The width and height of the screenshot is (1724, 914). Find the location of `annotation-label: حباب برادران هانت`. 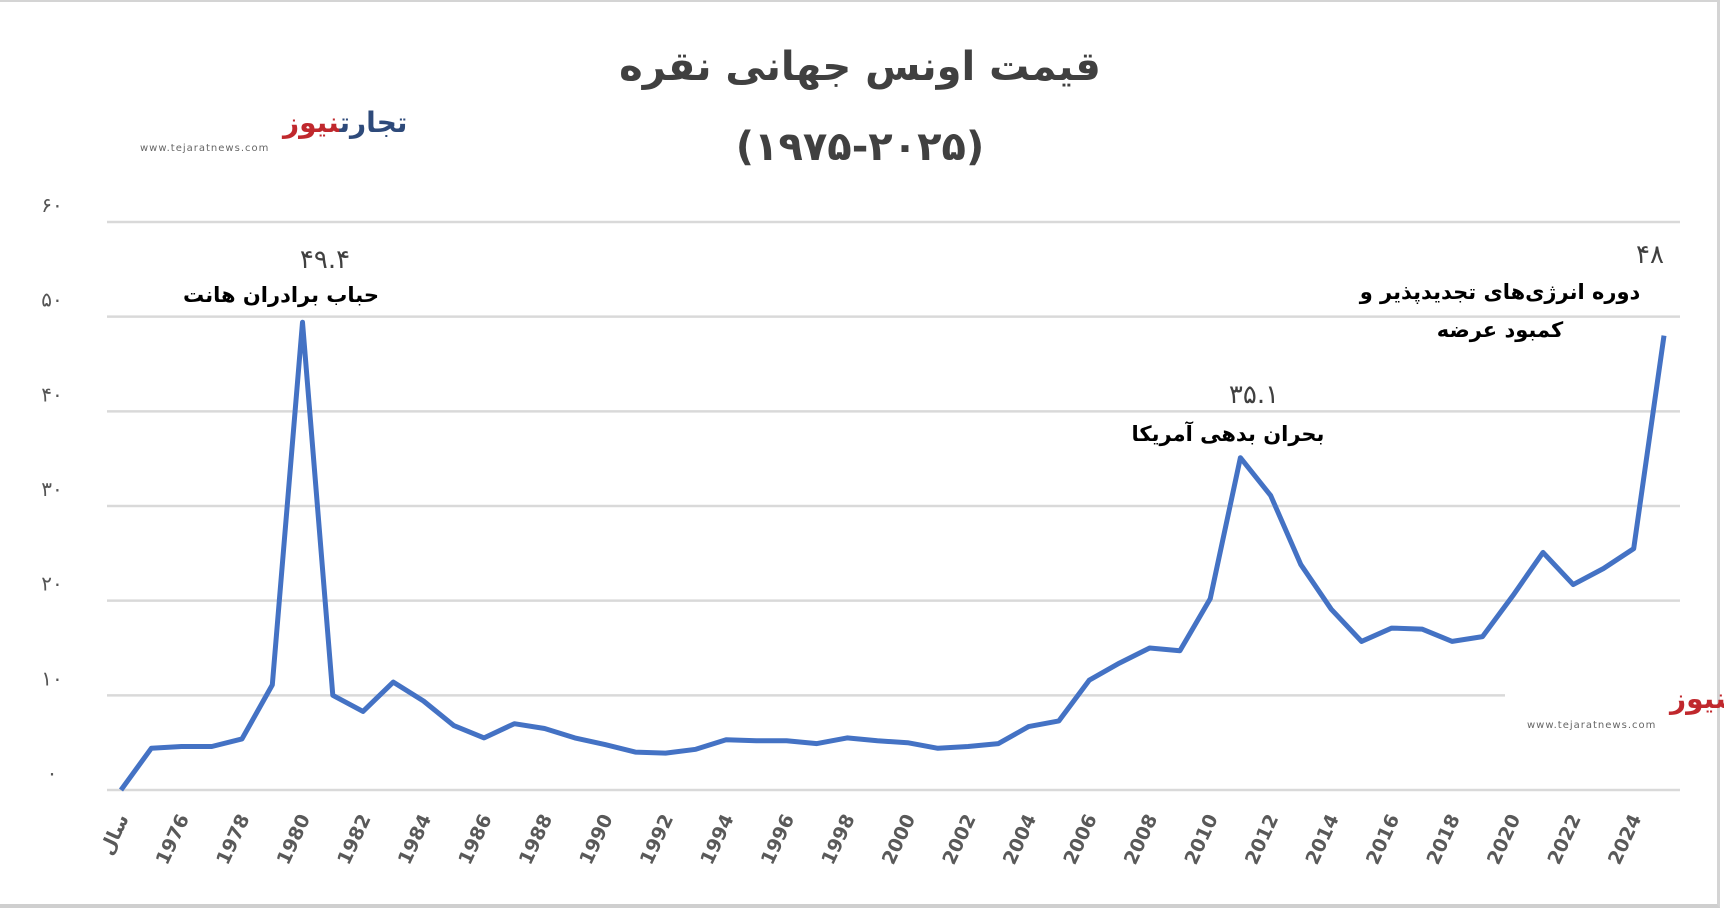

annotation-label: حباب برادران هانت is located at coordinates (281, 295).